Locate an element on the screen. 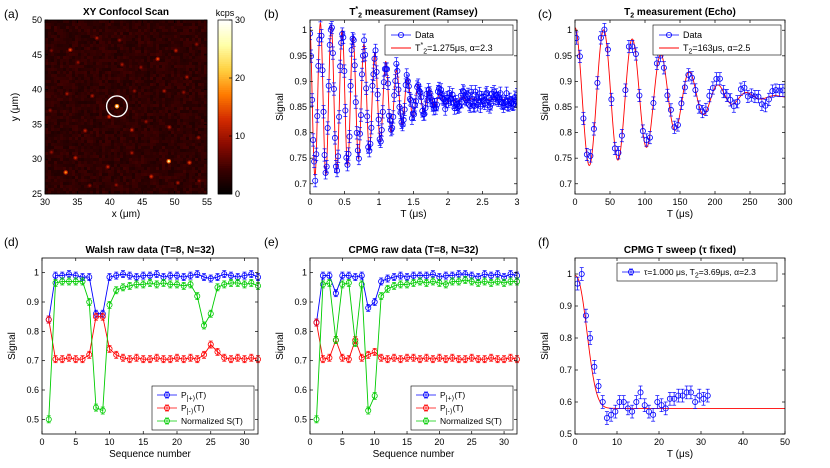 Image resolution: width=830 pixels, height=468 pixels. x-axis-label: T (μs) is located at coordinates (680, 214).